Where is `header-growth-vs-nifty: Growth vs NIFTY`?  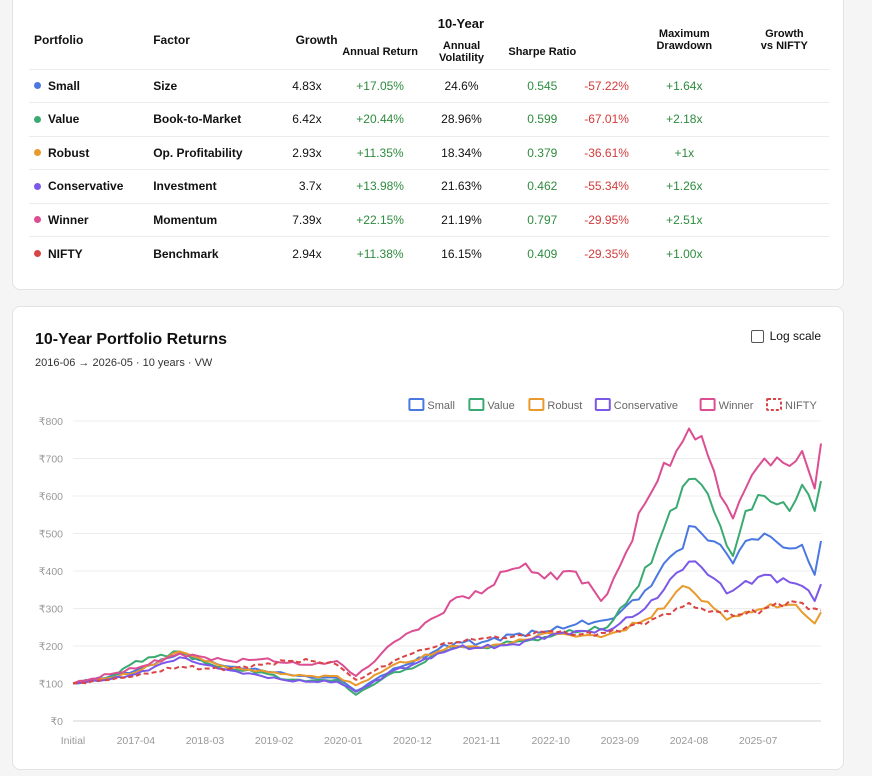
header-growth-vs-nifty: Growth vs NIFTY is located at coordinates (784, 40).